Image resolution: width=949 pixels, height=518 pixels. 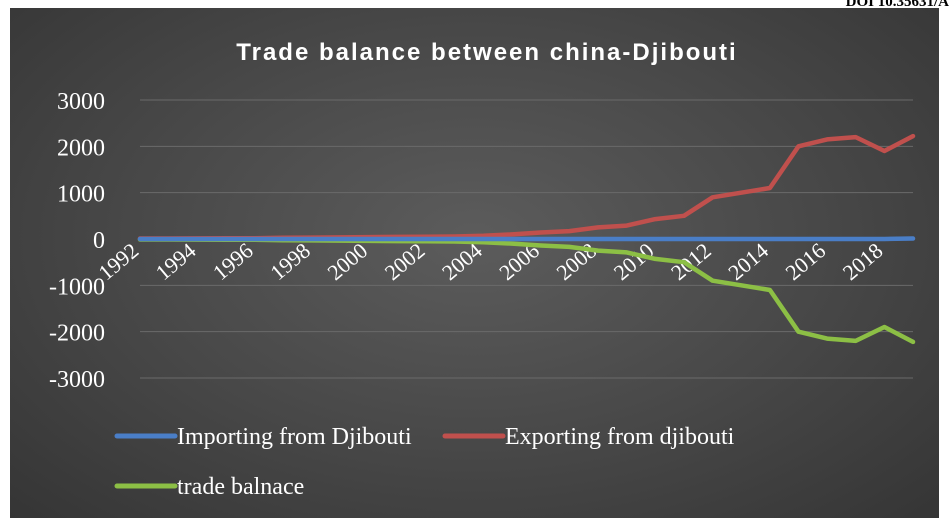 What do you see at coordinates (897, 5) in the screenshot?
I see `doi-label: DOI 10.35631/A` at bounding box center [897, 5].